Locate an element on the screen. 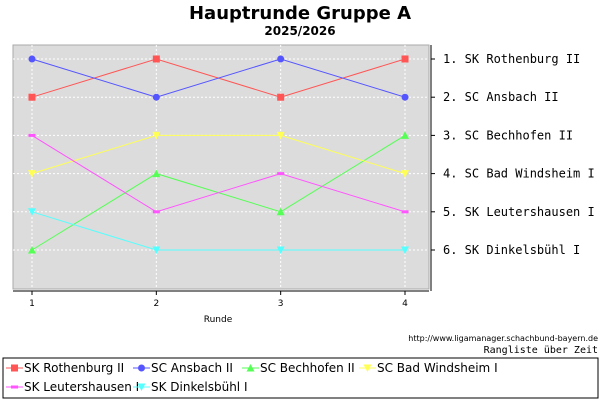 The image size is (600, 400). rank-label: 4. SC Bad Windsheim I is located at coordinates (519, 174).